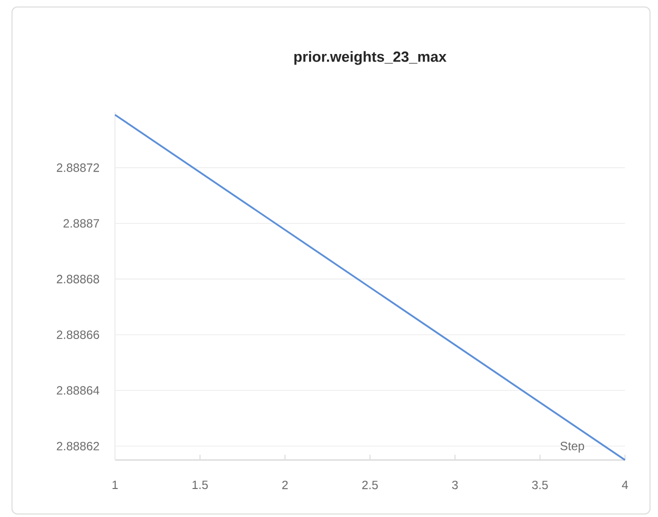 Image resolution: width=658 pixels, height=517 pixels. I want to click on x-tick-label: 3.5, so click(540, 485).